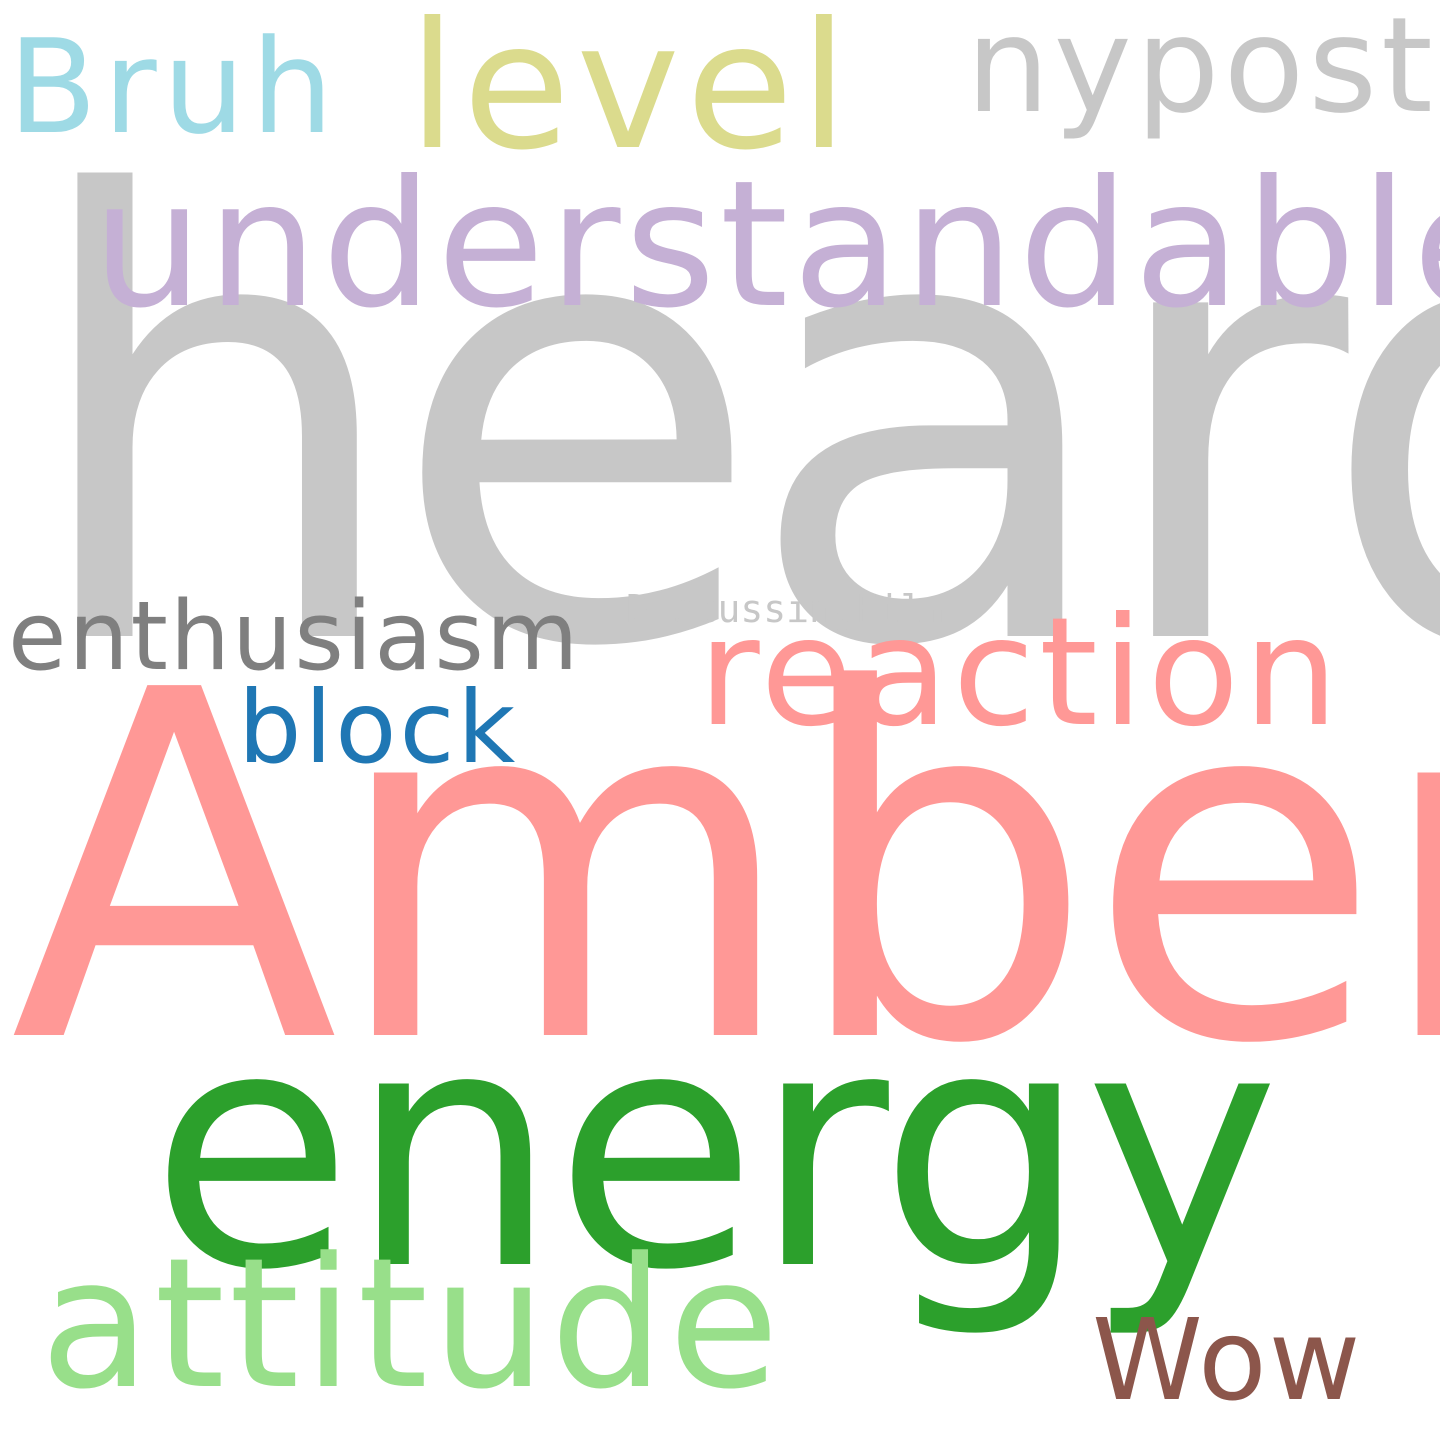 This screenshot has height=1440, width=1440. I want to click on word-nypost: nypost, so click(1201, 71).